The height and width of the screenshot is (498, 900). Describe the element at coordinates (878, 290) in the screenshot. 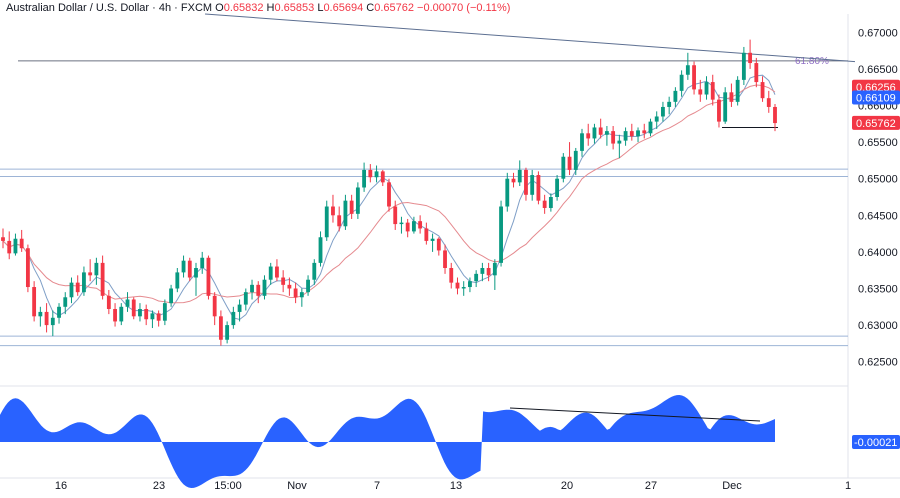

I see `y-tick-label: 0.63500` at that location.